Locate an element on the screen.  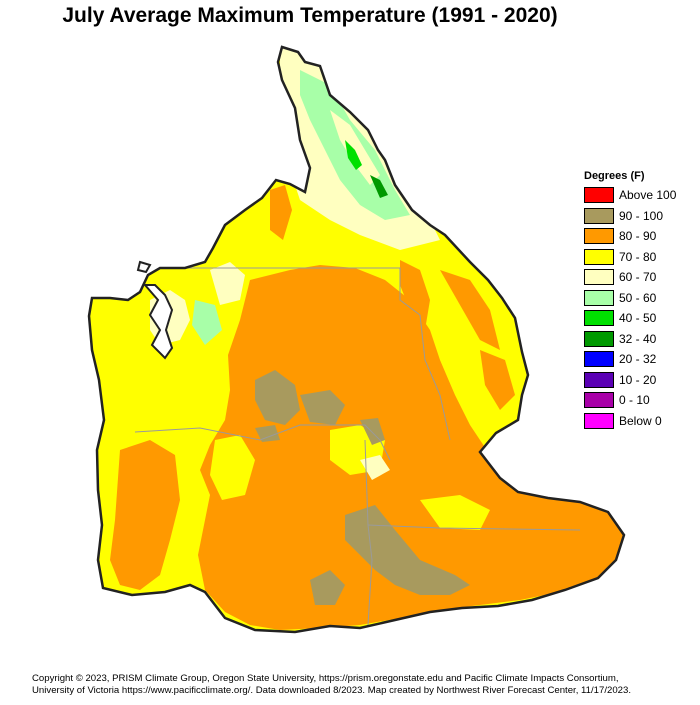
legend-item: Above 100 is located at coordinates (630, 195).